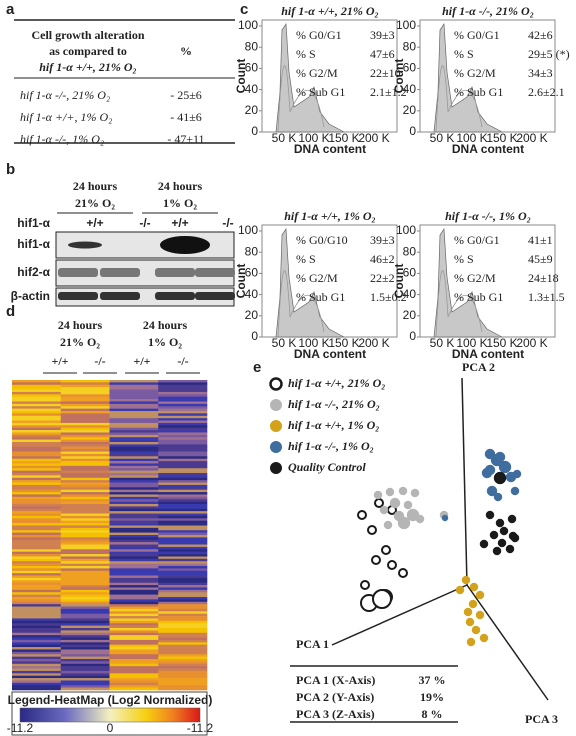 This screenshot has width=576, height=736. What do you see at coordinates (120, 296) in the screenshot?
I see `band` at bounding box center [120, 296].